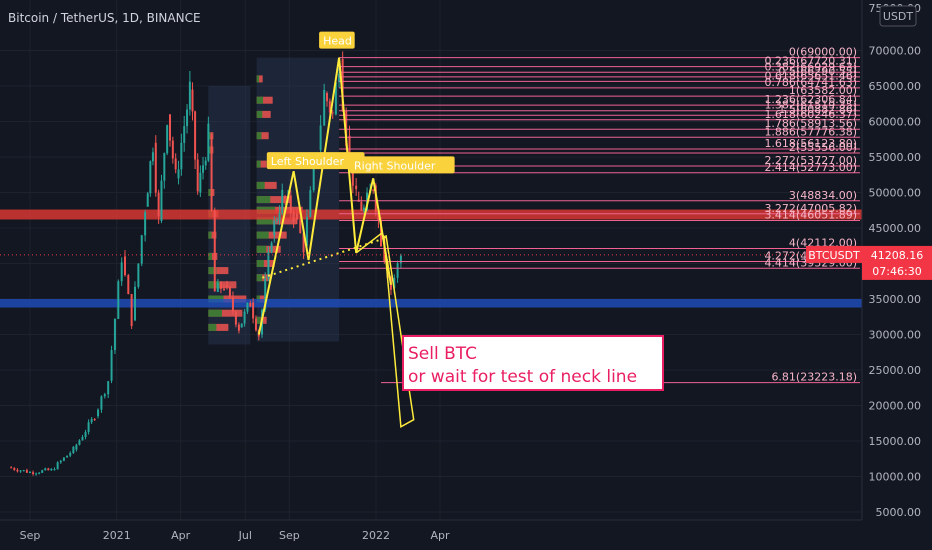 Image resolution: width=932 pixels, height=550 pixels. I want to click on pattern-label: Head, so click(337, 41).